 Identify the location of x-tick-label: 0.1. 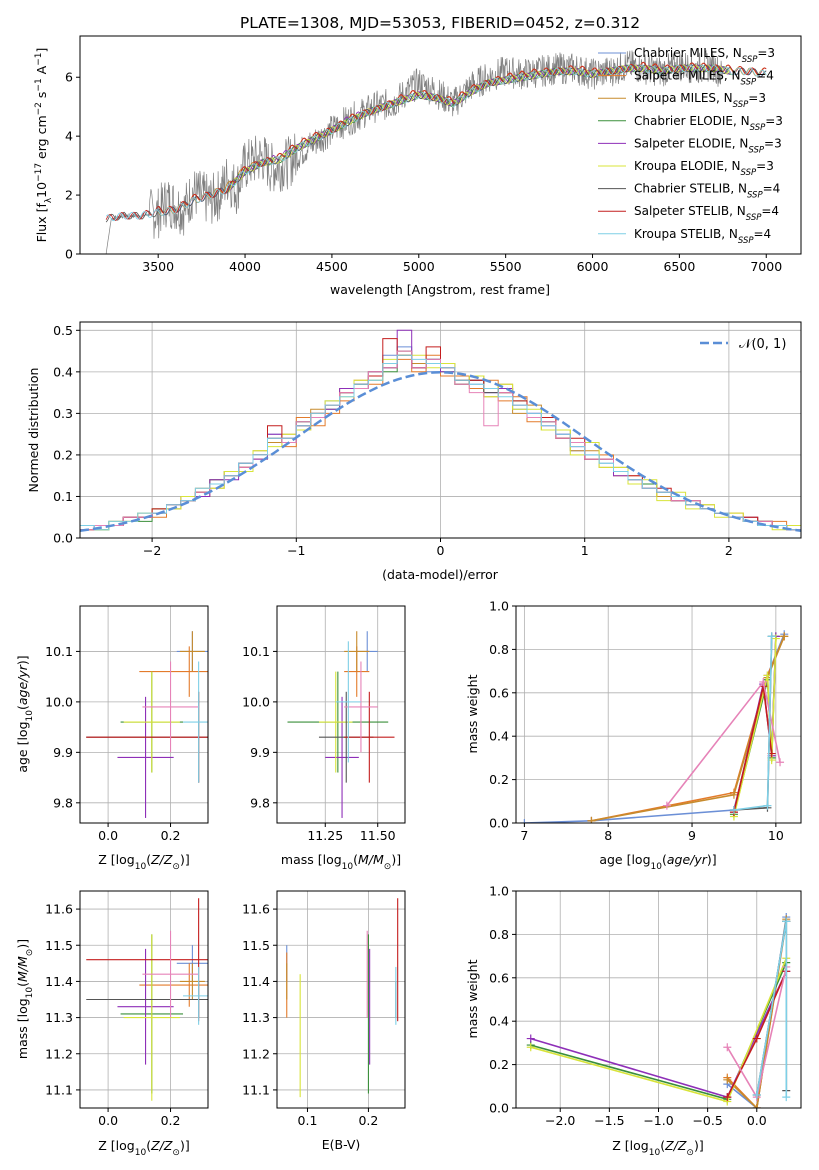
(308, 1120).